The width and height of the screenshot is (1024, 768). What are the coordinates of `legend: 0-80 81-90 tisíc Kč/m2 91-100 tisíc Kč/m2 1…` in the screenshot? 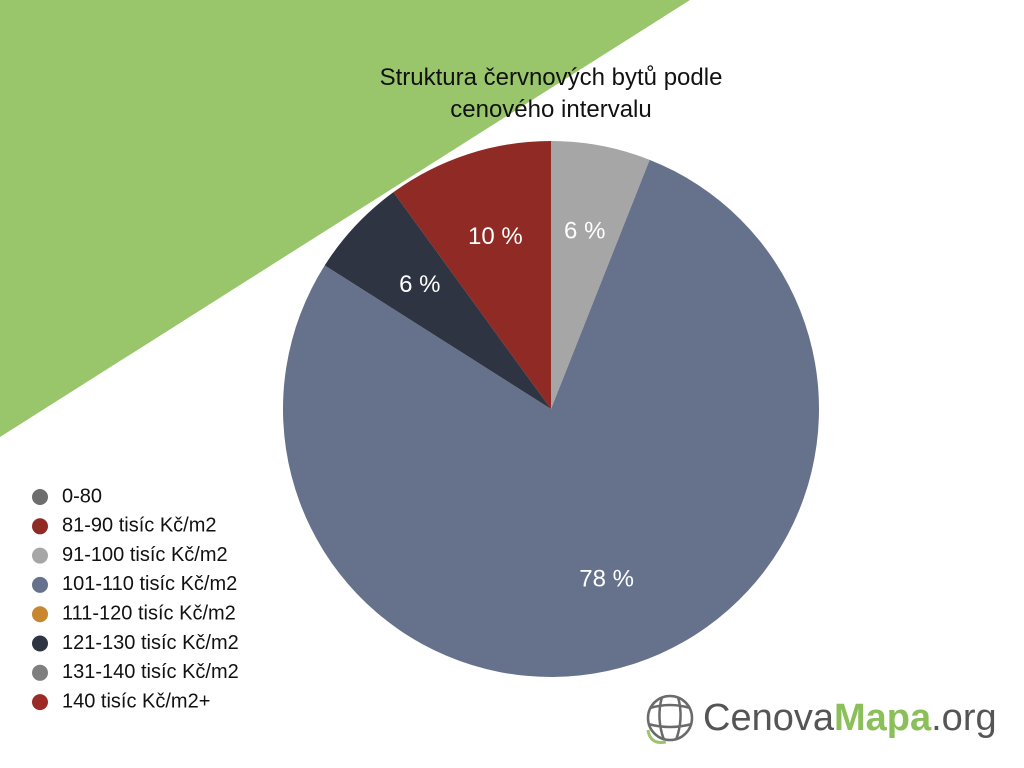 It's located at (135, 598).